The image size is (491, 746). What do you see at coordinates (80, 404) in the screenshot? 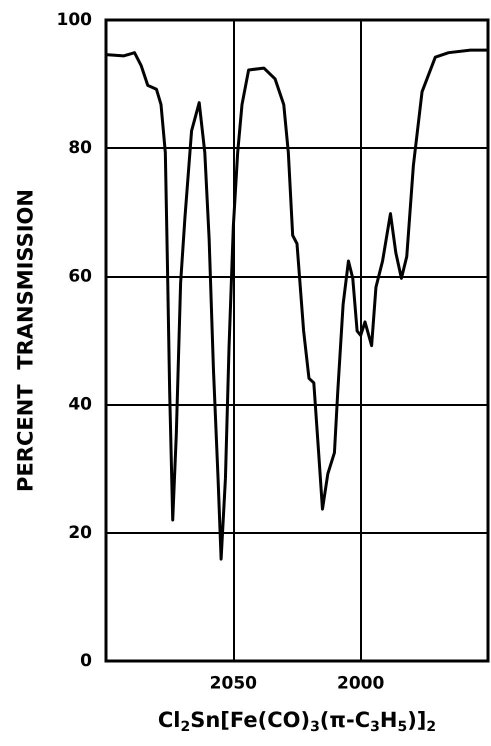
I see `y-tick-label: 40` at bounding box center [80, 404].